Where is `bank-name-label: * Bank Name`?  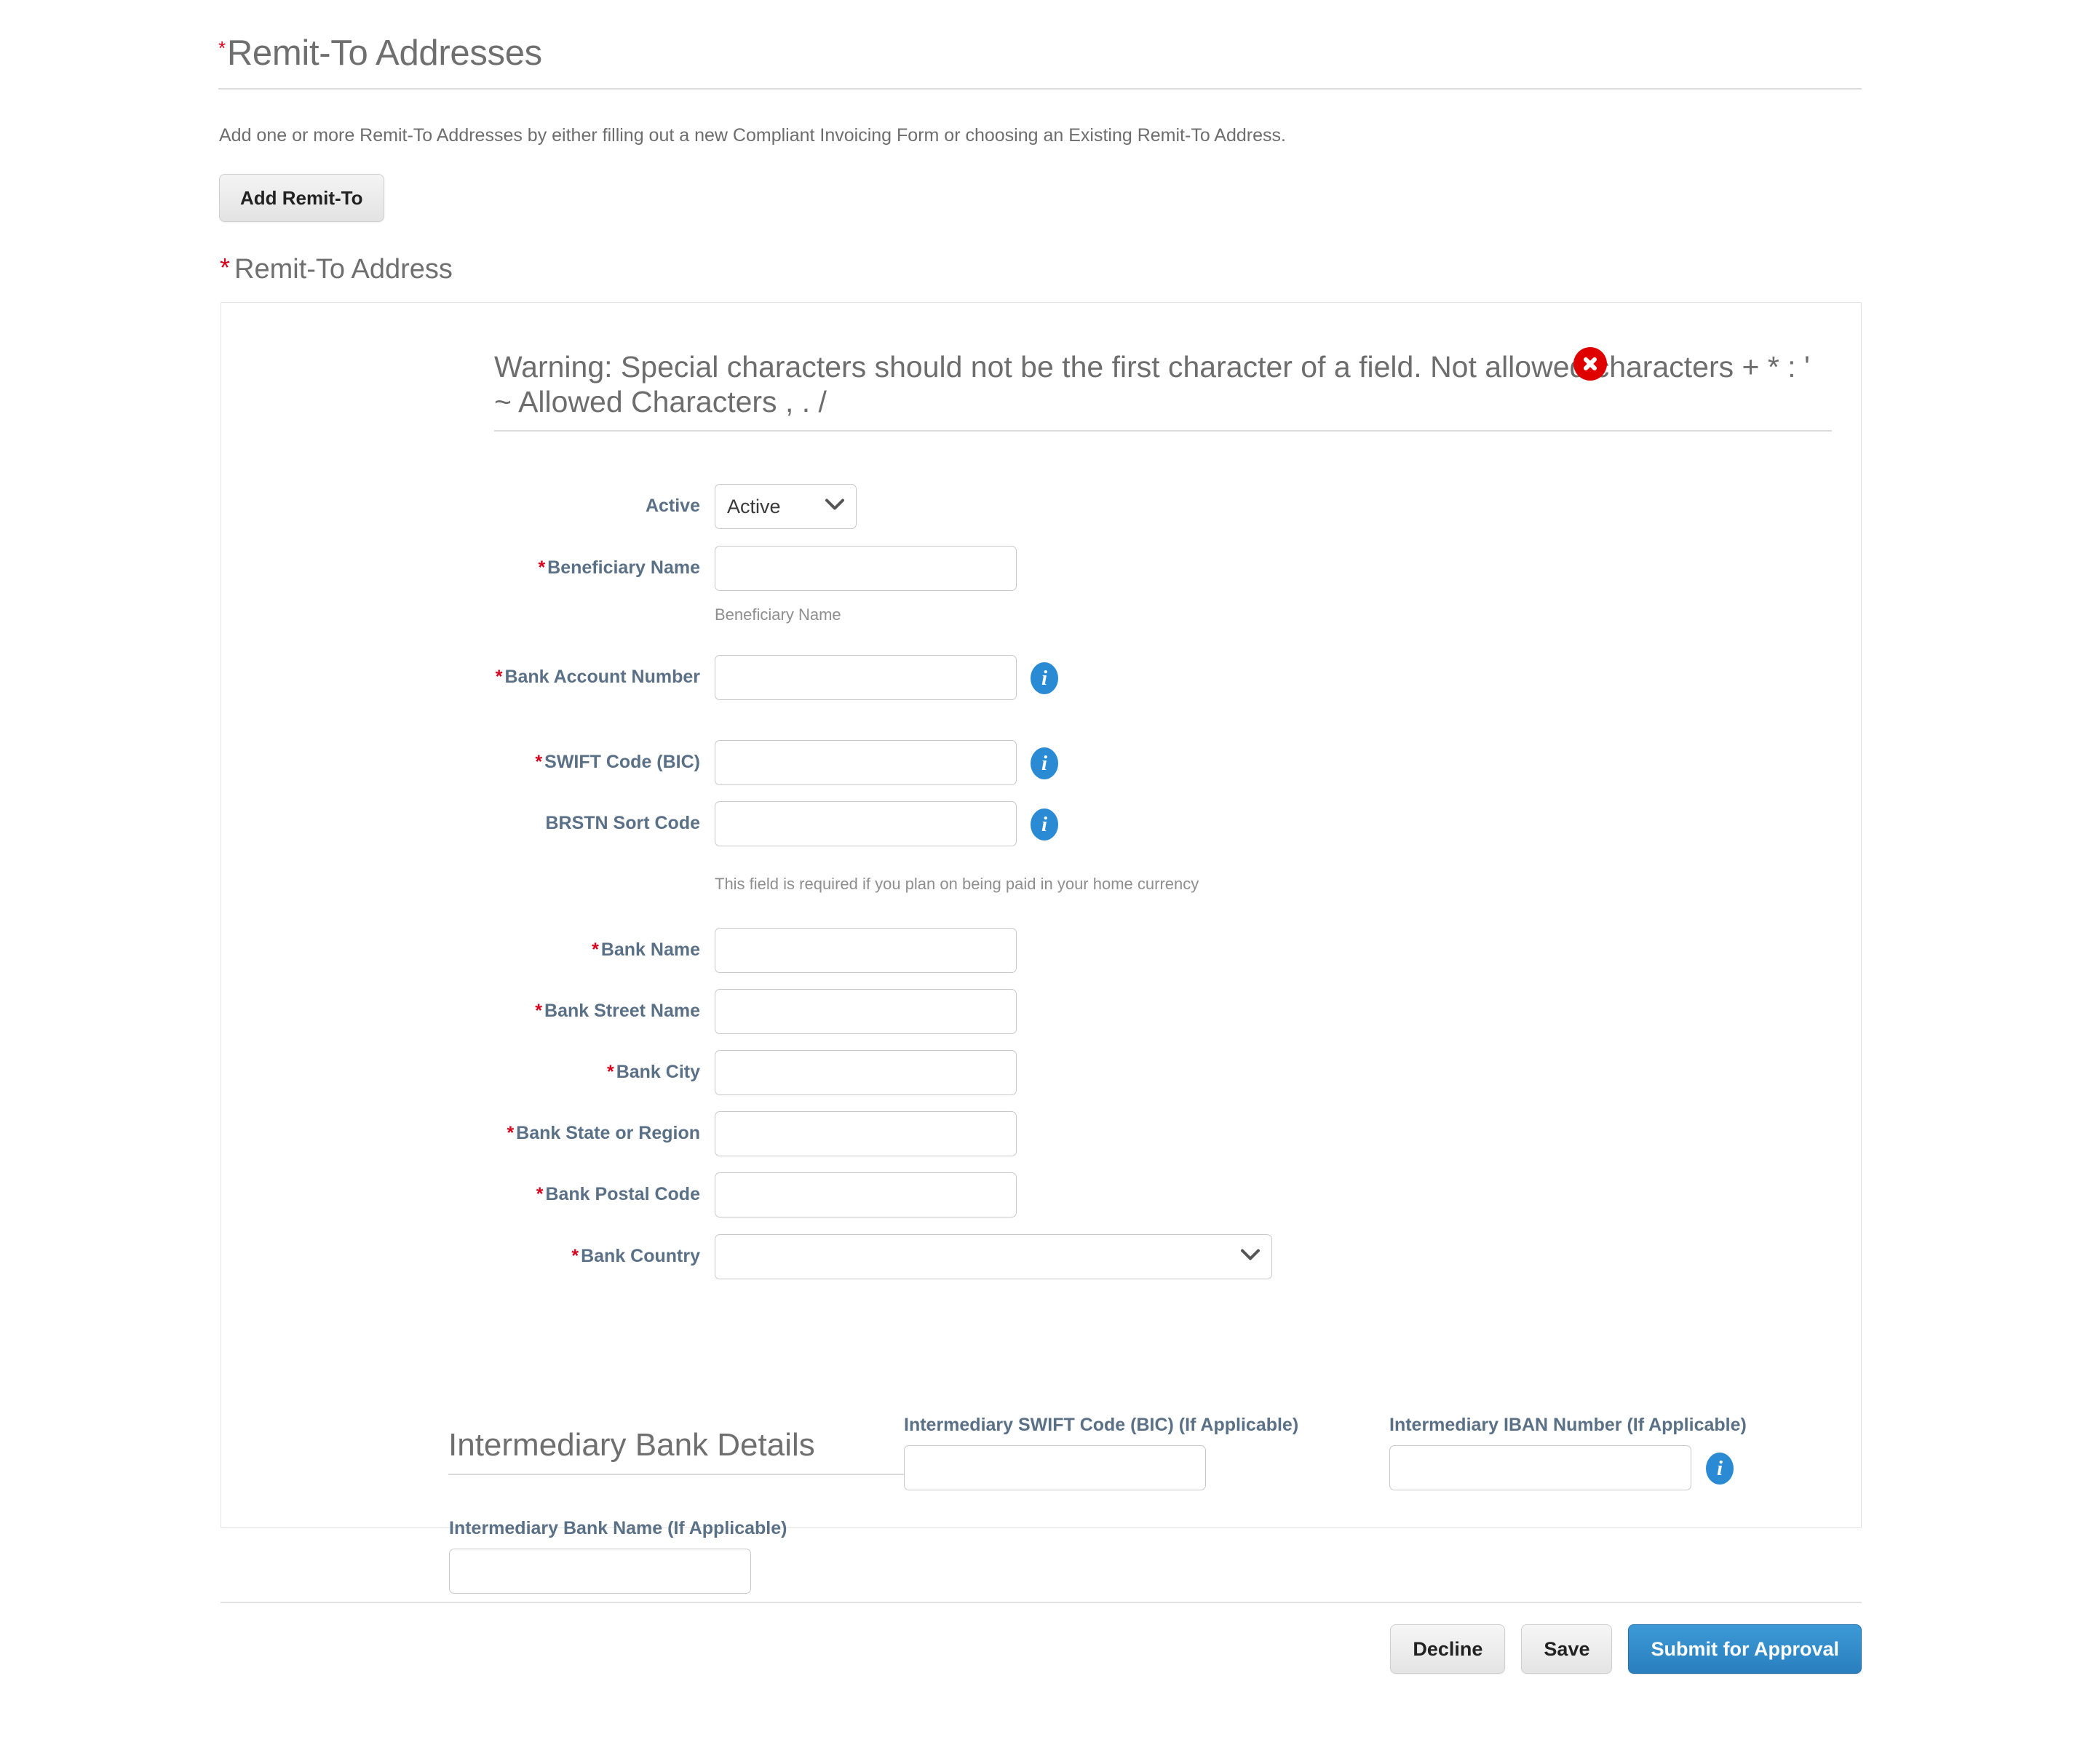 bank-name-label: * Bank Name is located at coordinates (597, 945).